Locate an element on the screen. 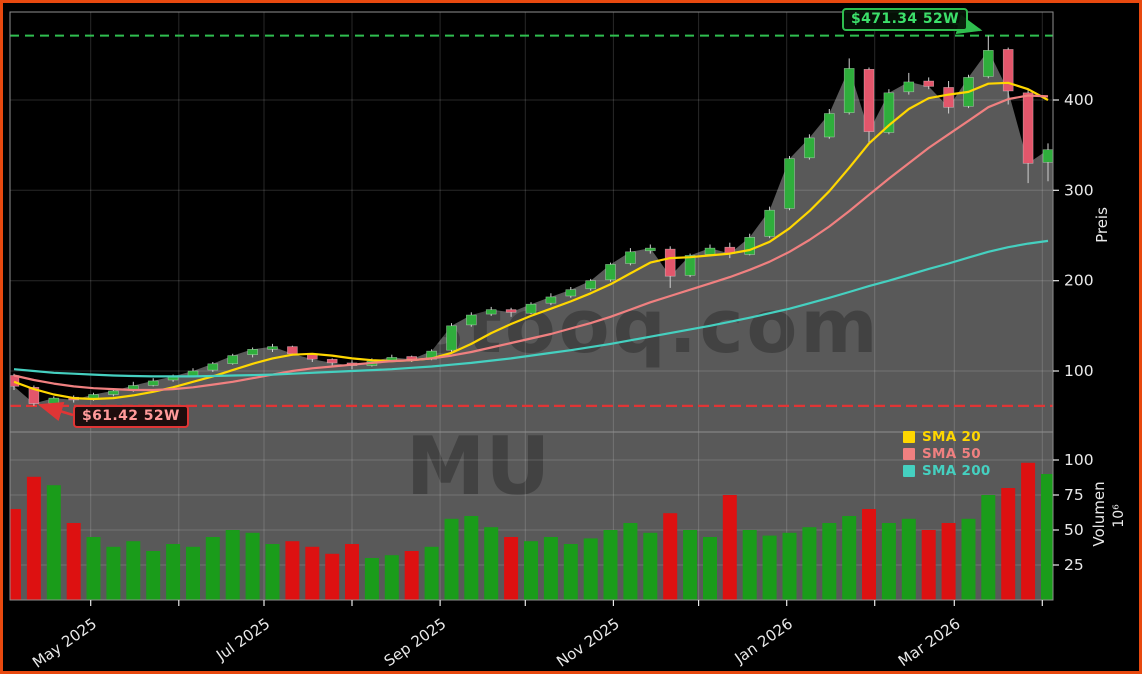 The height and width of the screenshot is (674, 1142). sma200-swatch-icon is located at coordinates (909, 470).